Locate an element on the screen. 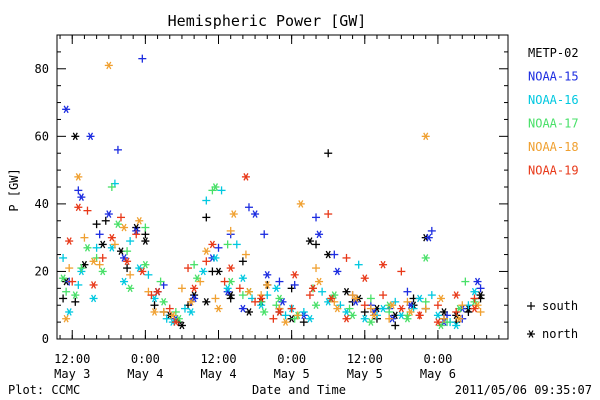 The width and height of the screenshot is (600, 400). x-tick-time-label: 12:00 is located at coordinates (218, 359).